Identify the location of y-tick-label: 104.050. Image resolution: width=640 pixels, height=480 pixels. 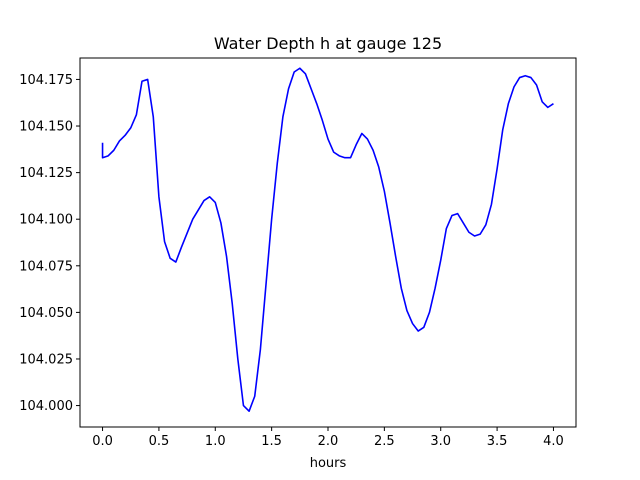
(46, 313).